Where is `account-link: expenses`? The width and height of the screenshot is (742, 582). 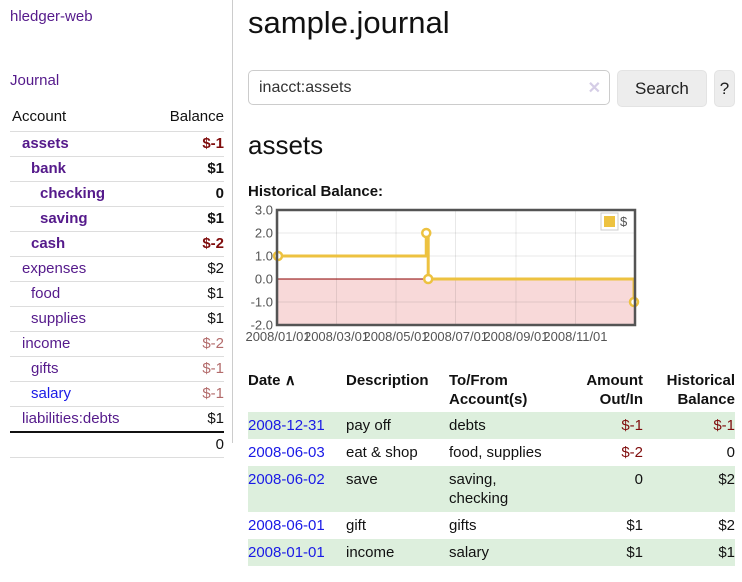 account-link: expenses is located at coordinates (54, 268).